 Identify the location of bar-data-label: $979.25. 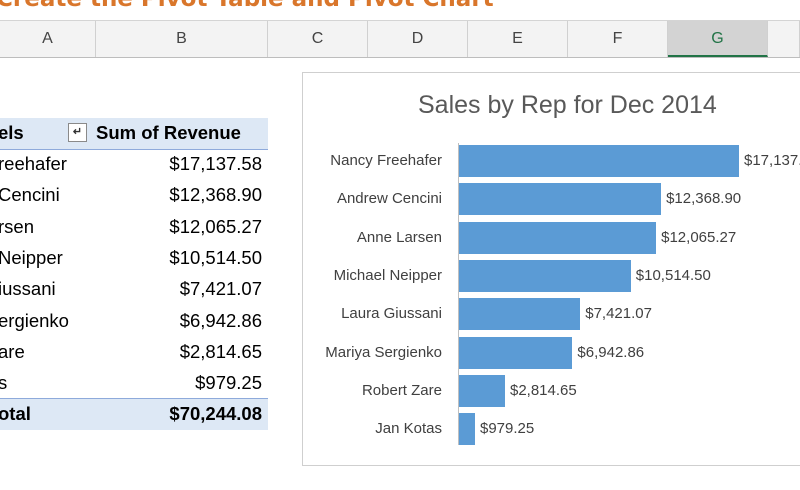
(507, 429).